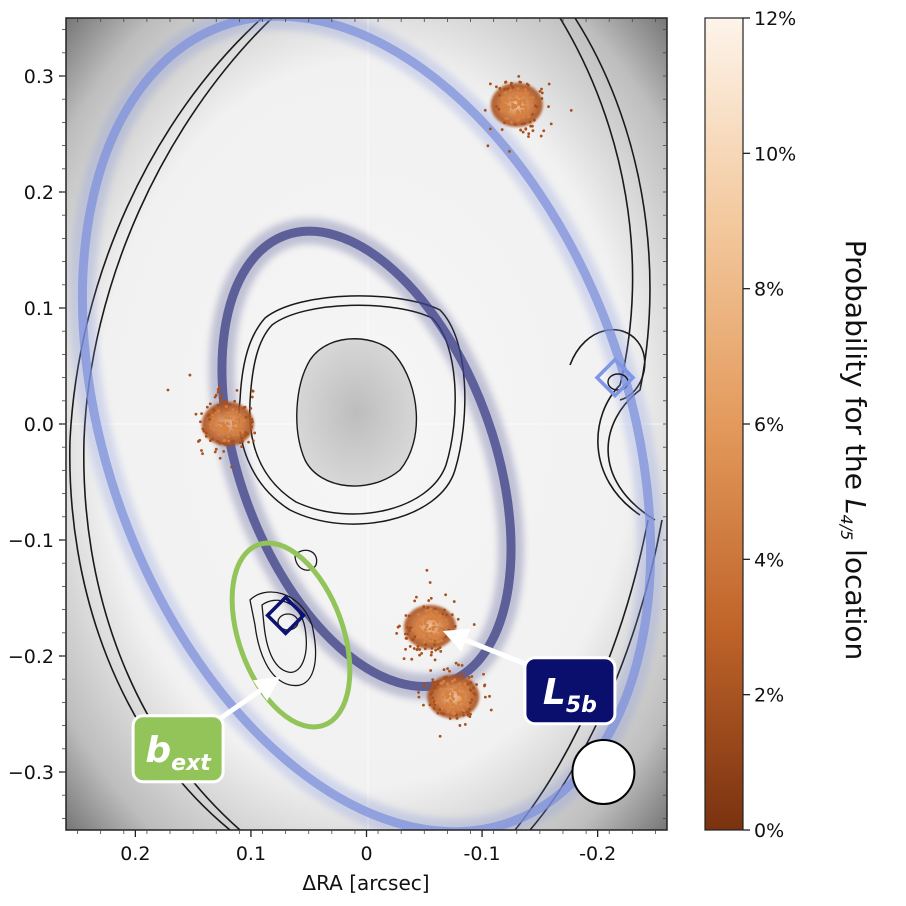  What do you see at coordinates (39, 309) in the screenshot?
I see `y-tick-label-2: 0.1` at bounding box center [39, 309].